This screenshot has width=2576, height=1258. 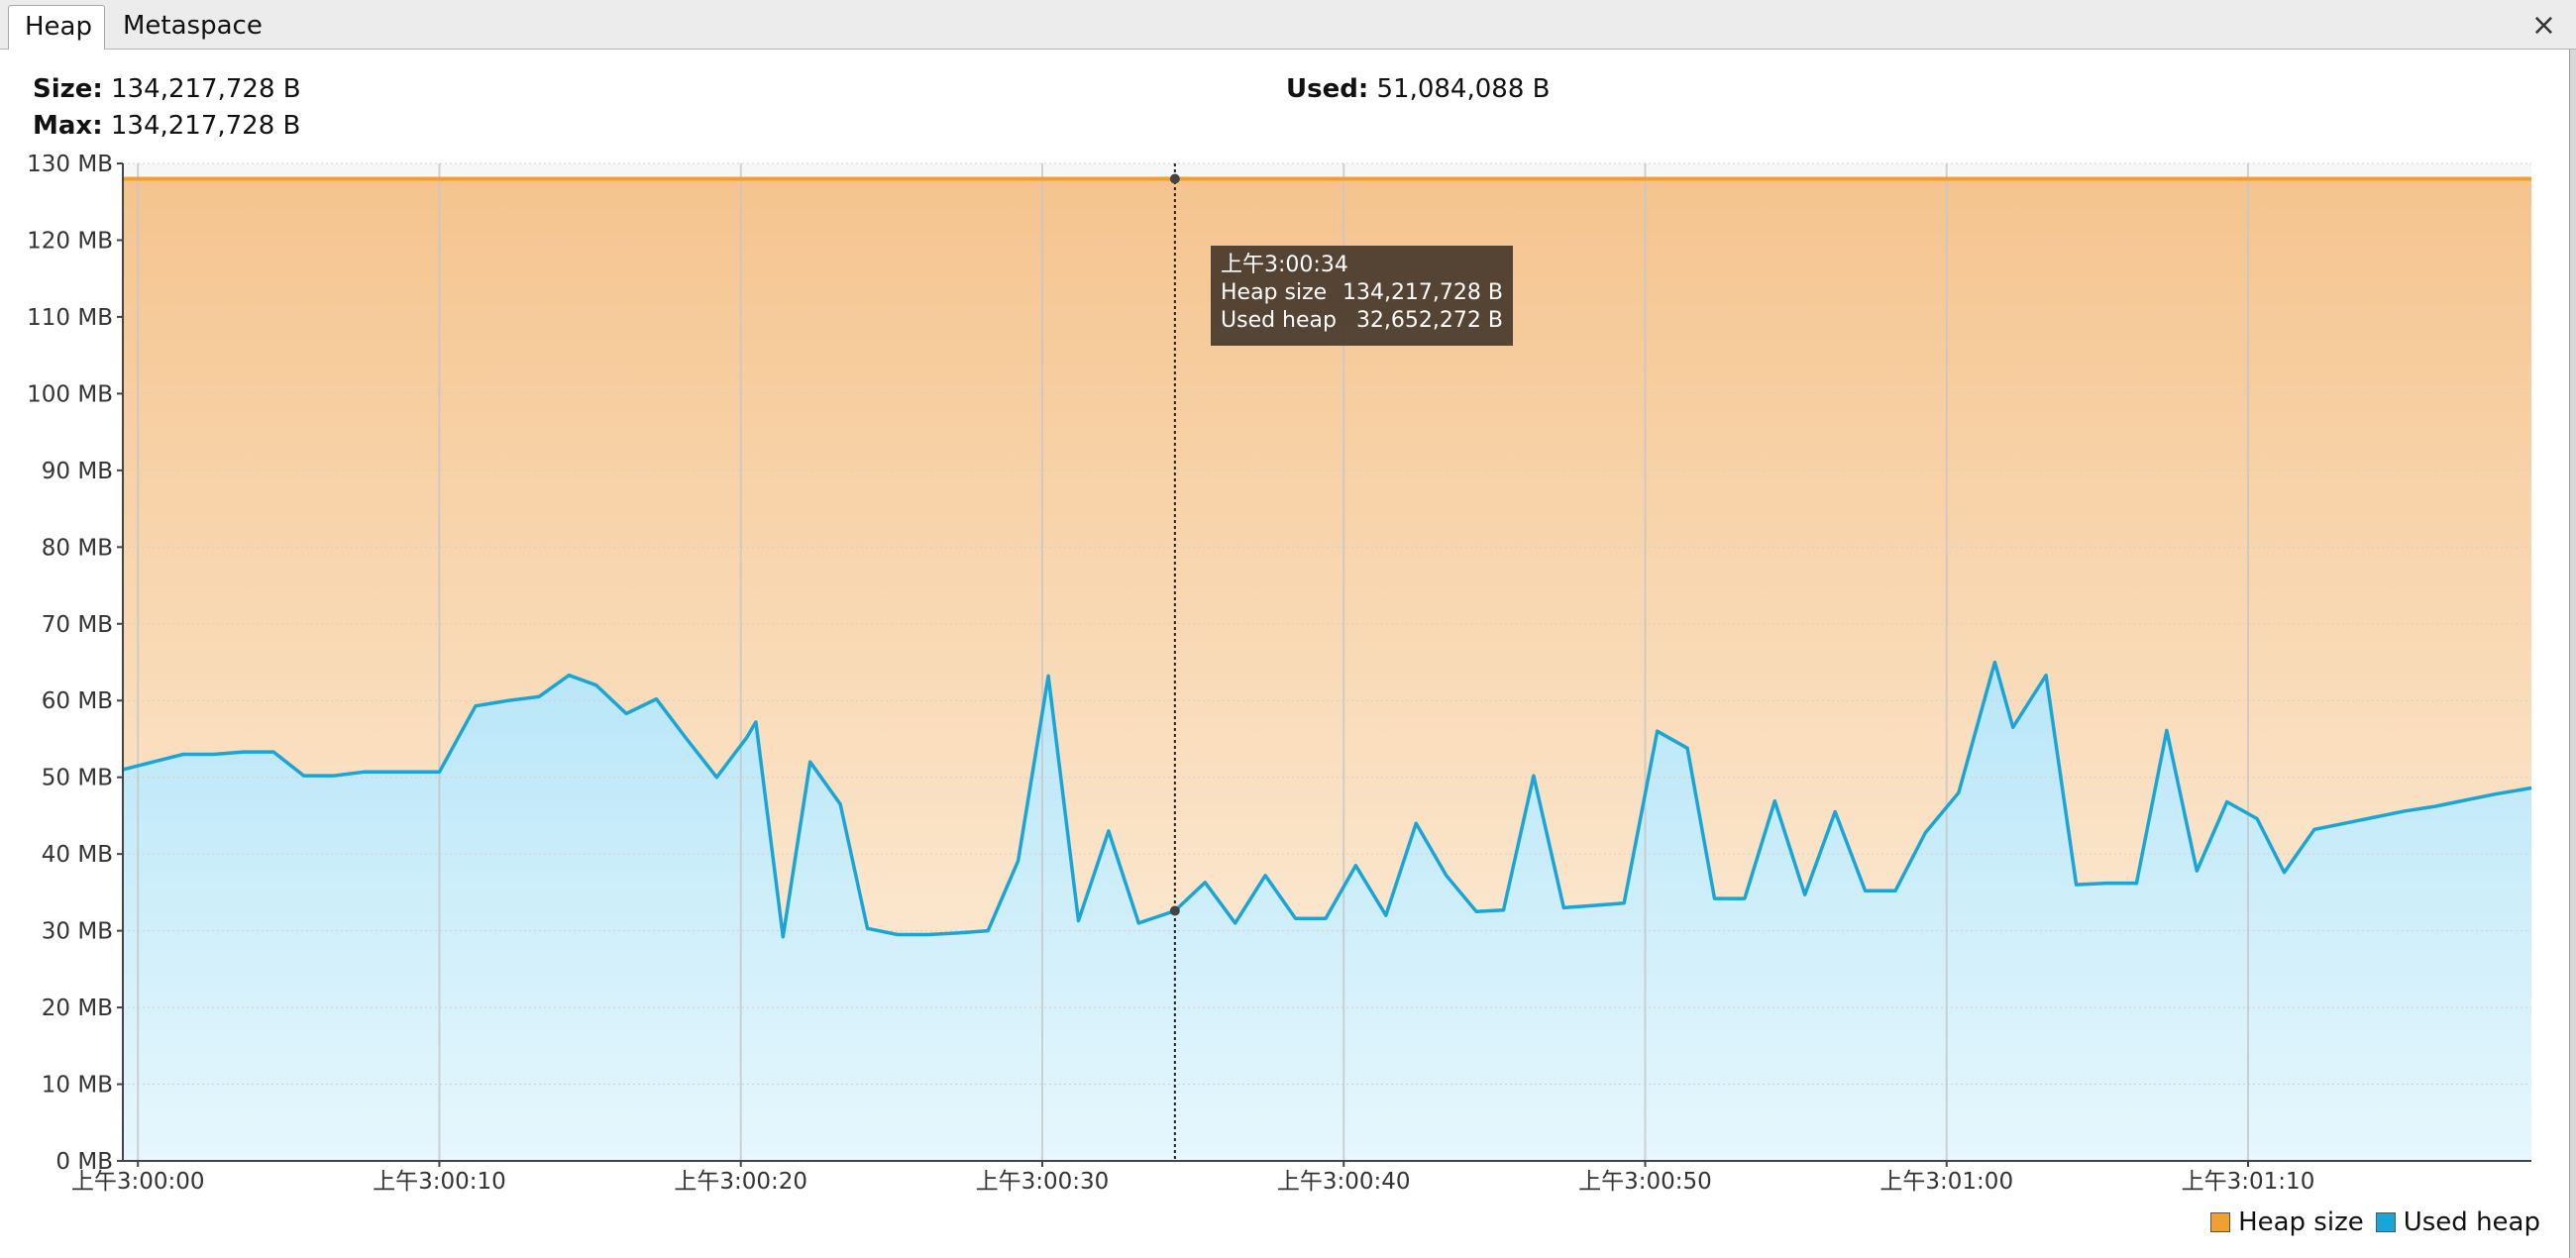 I want to click on y-tick-label-3: 30 MB, so click(x=77, y=932).